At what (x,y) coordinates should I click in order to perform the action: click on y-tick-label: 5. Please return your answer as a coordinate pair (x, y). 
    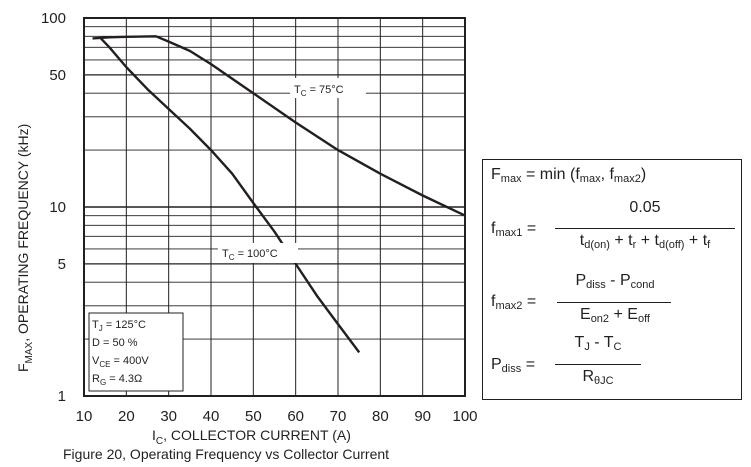
    Looking at the image, I should click on (62, 264).